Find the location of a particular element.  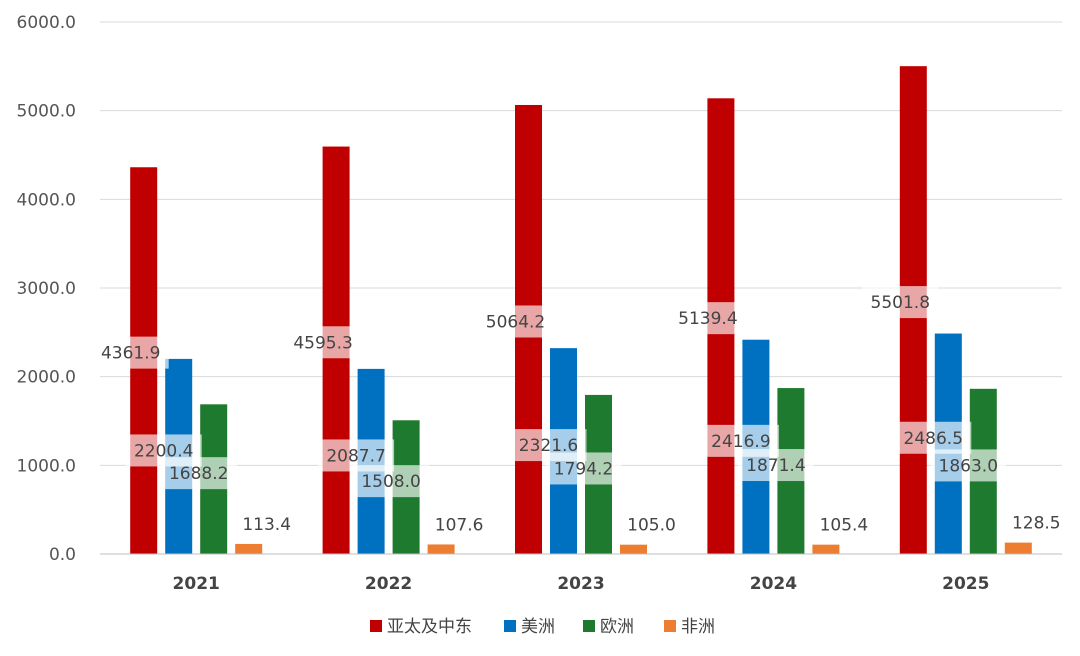

legend-label: 非洲 is located at coordinates (698, 627).